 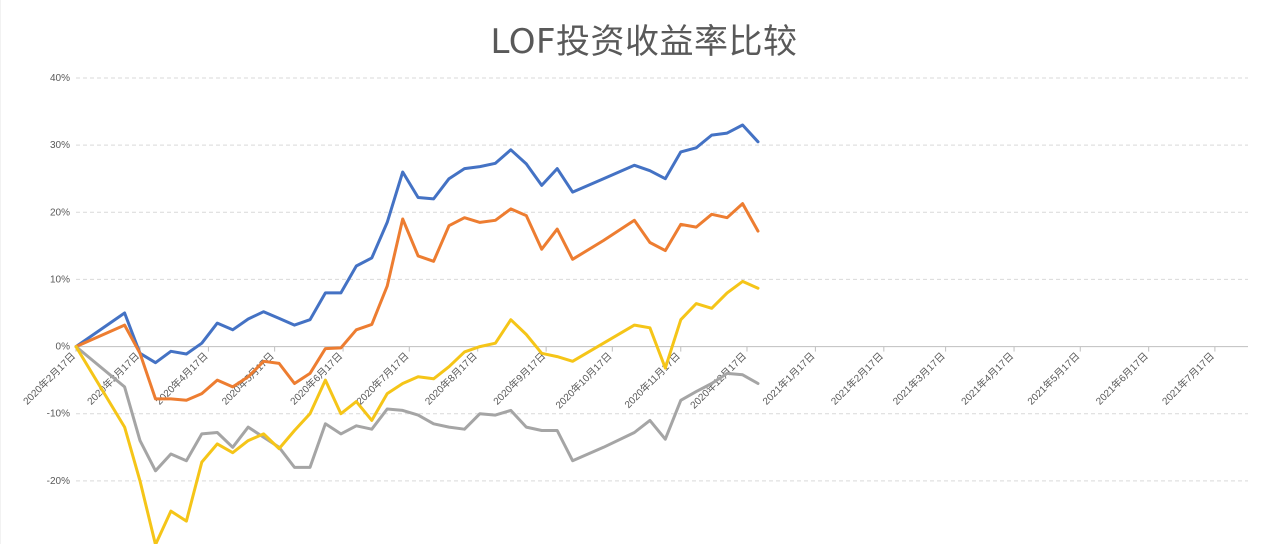 What do you see at coordinates (60, 145) in the screenshot?
I see `y-tick-label: 30%` at bounding box center [60, 145].